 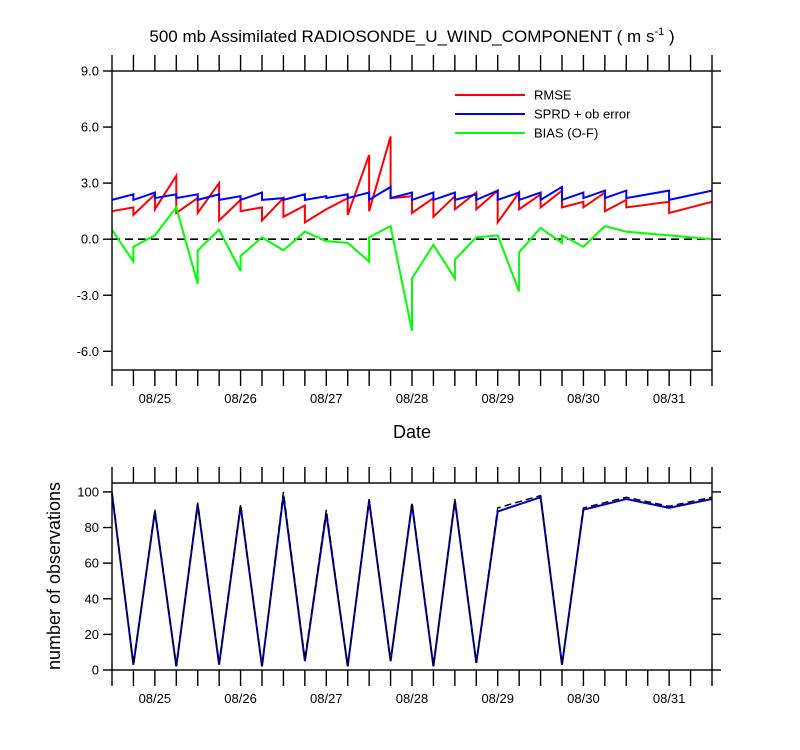 What do you see at coordinates (54, 576) in the screenshot?
I see `y-axis-title-observations: number of observations` at bounding box center [54, 576].